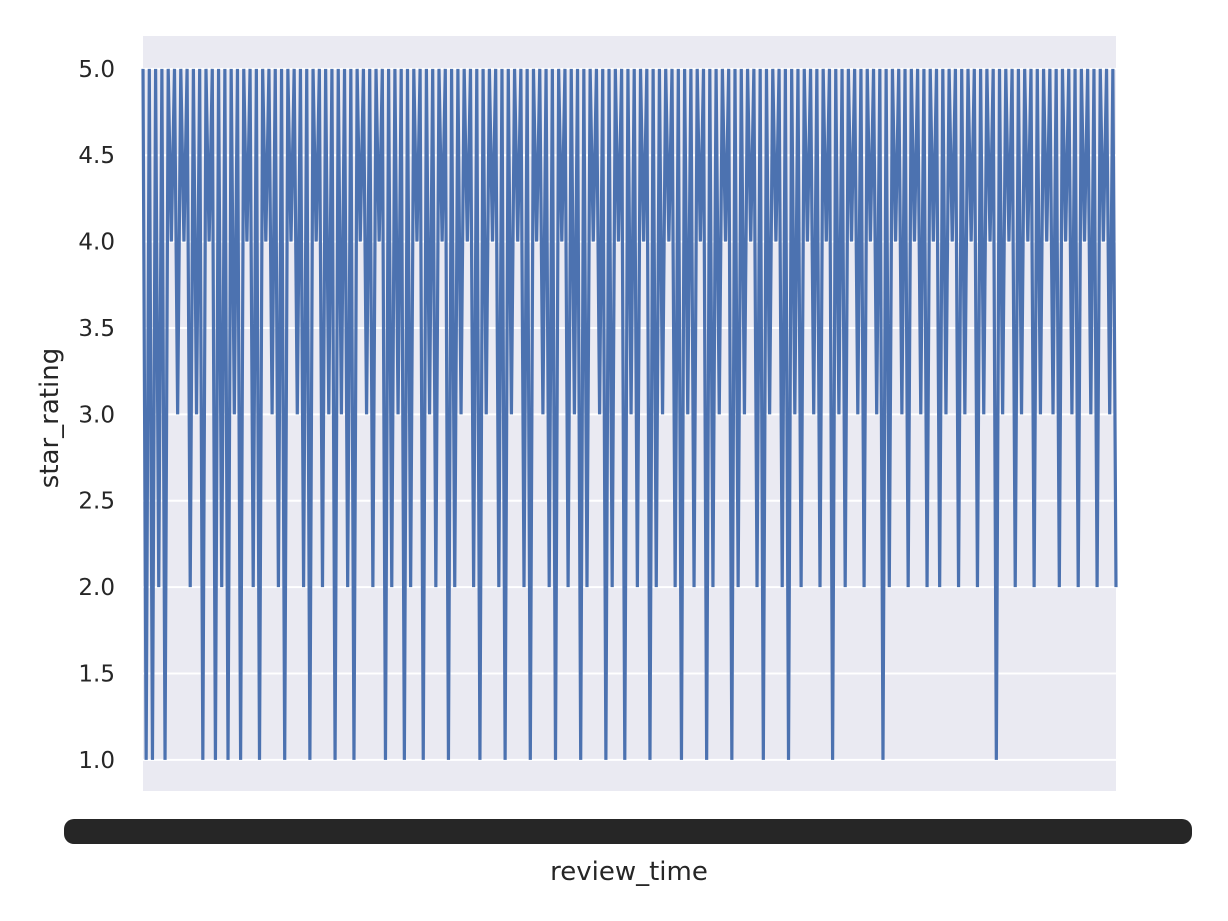 The image size is (1228, 921). Describe the element at coordinates (96, 243) in the screenshot. I see `y-tick-label: 4.0` at that location.